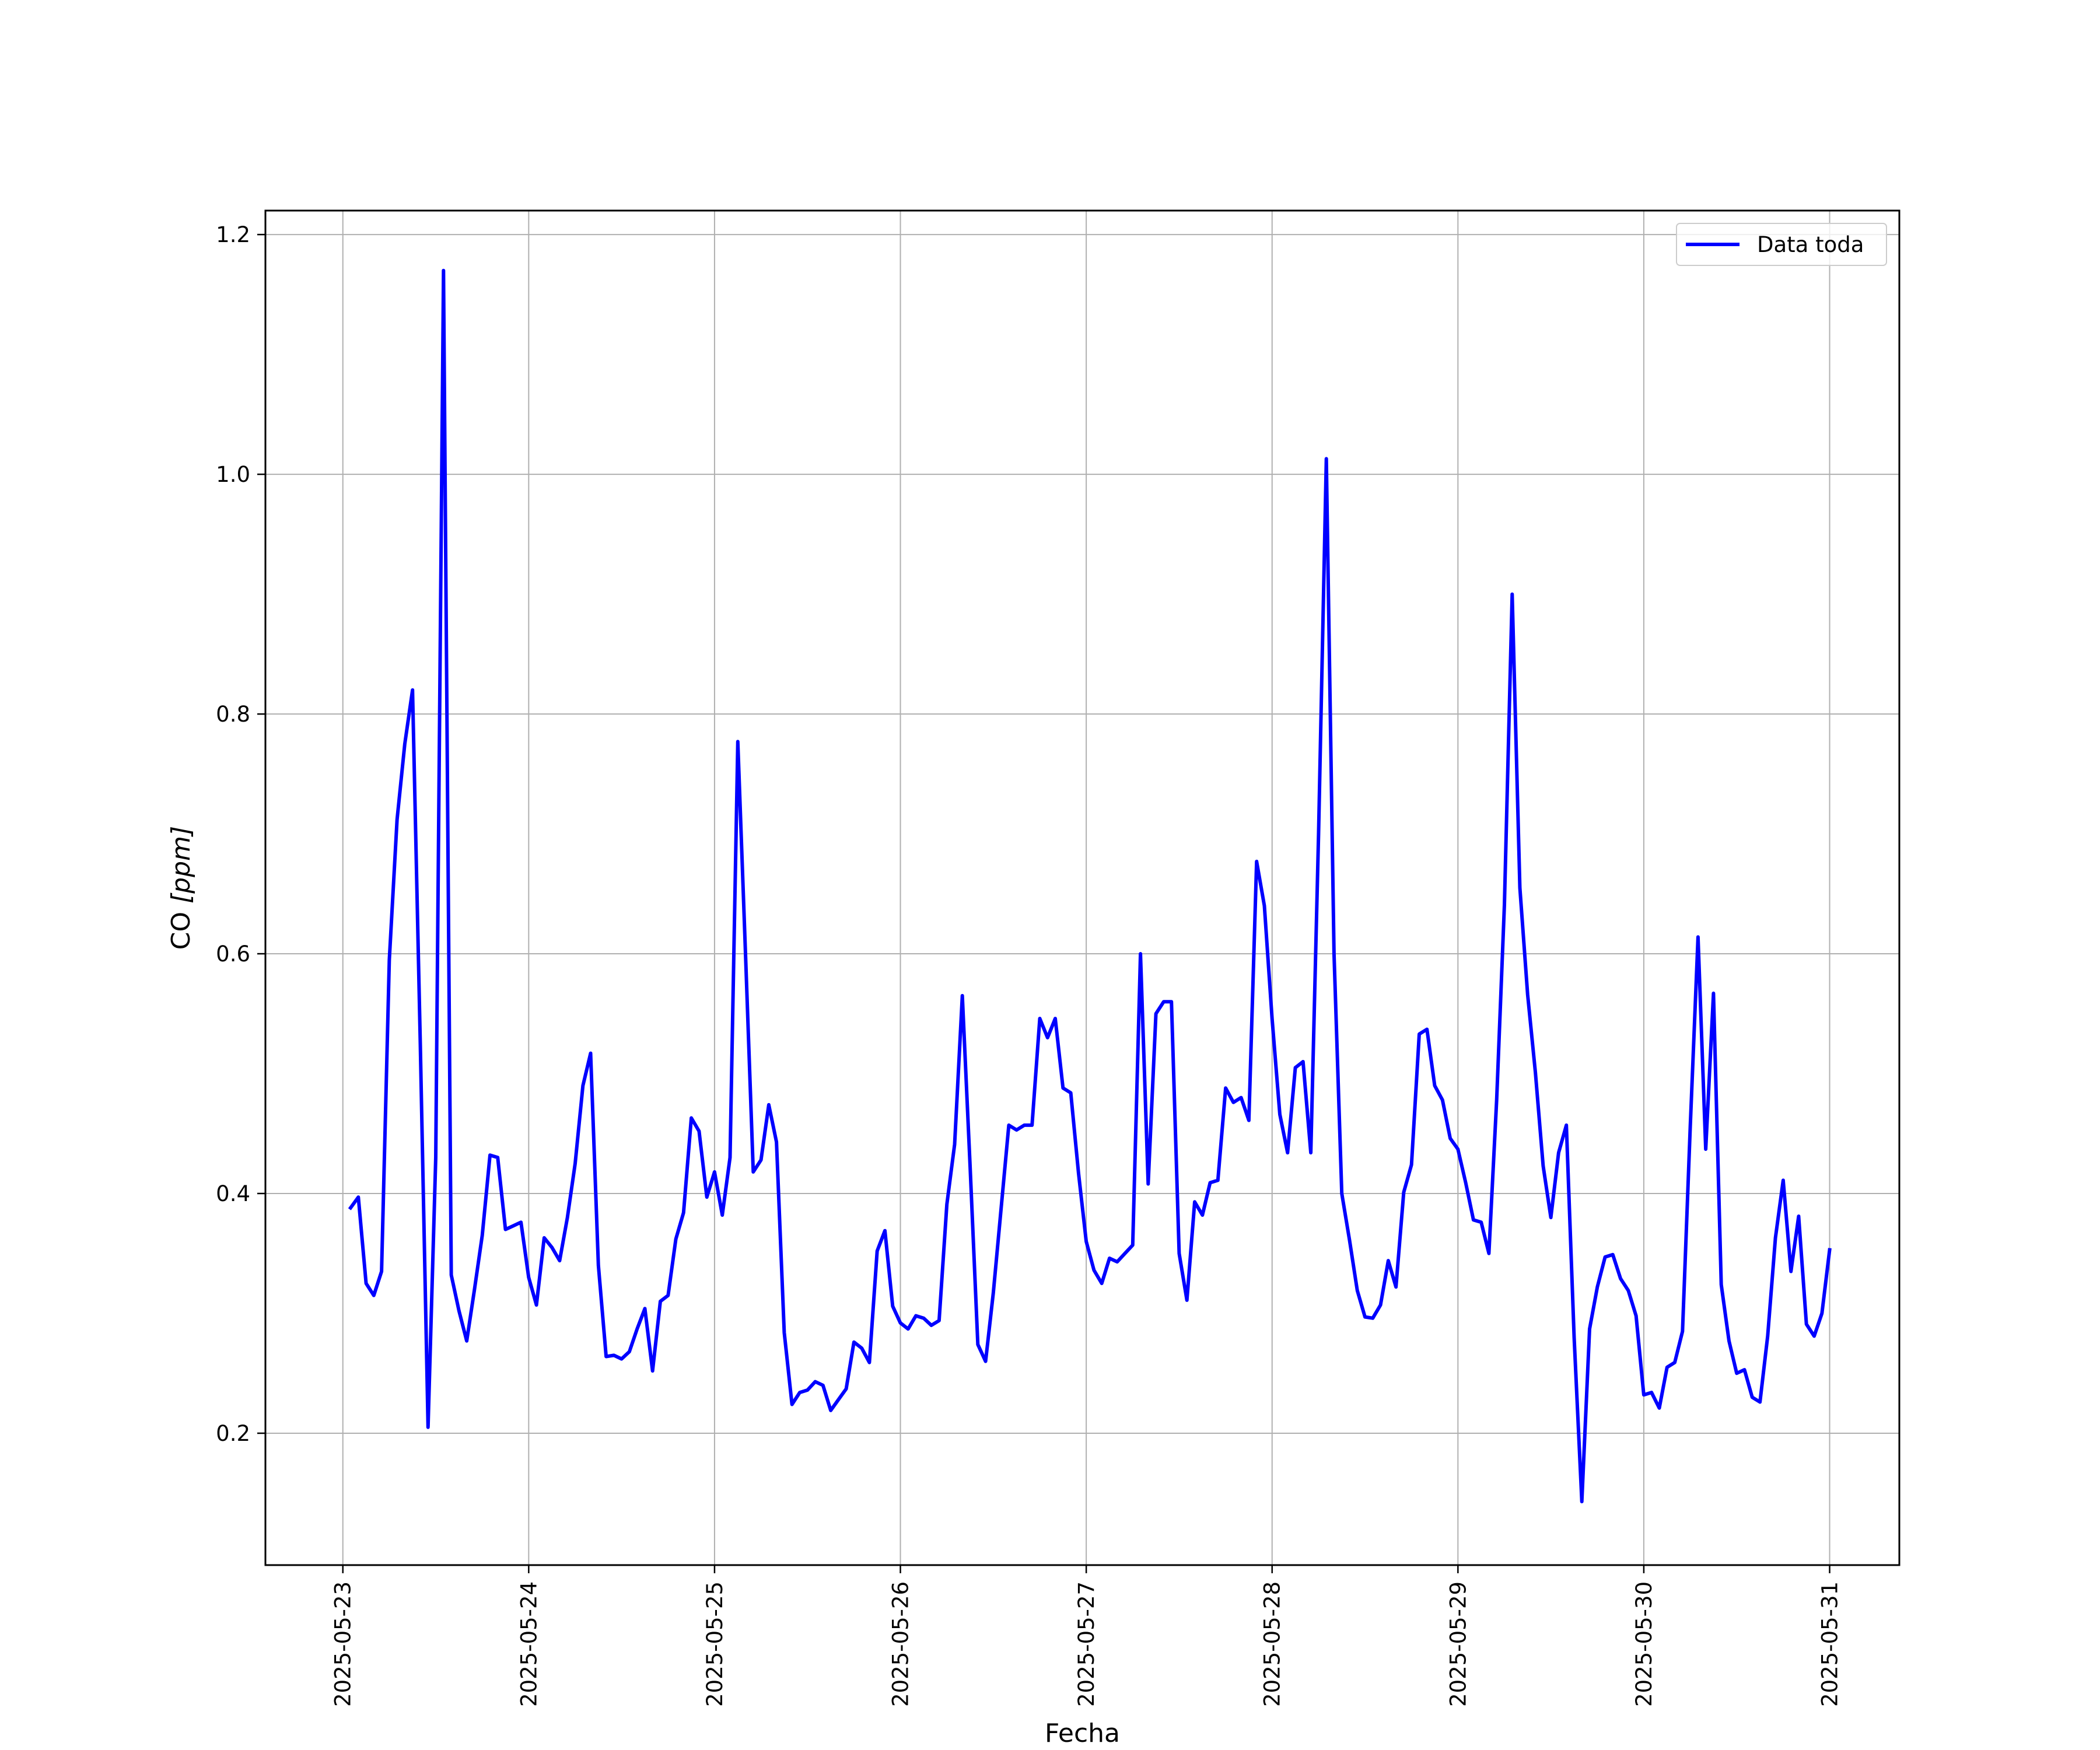 Image resolution: width=2100 pixels, height=1750 pixels. I want to click on y-tick-label: 0.2, so click(233, 1433).